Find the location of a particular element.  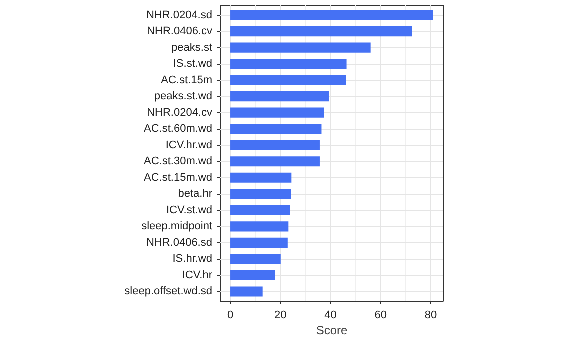

y-tick-label: ICV.st.wd is located at coordinates (189, 210).